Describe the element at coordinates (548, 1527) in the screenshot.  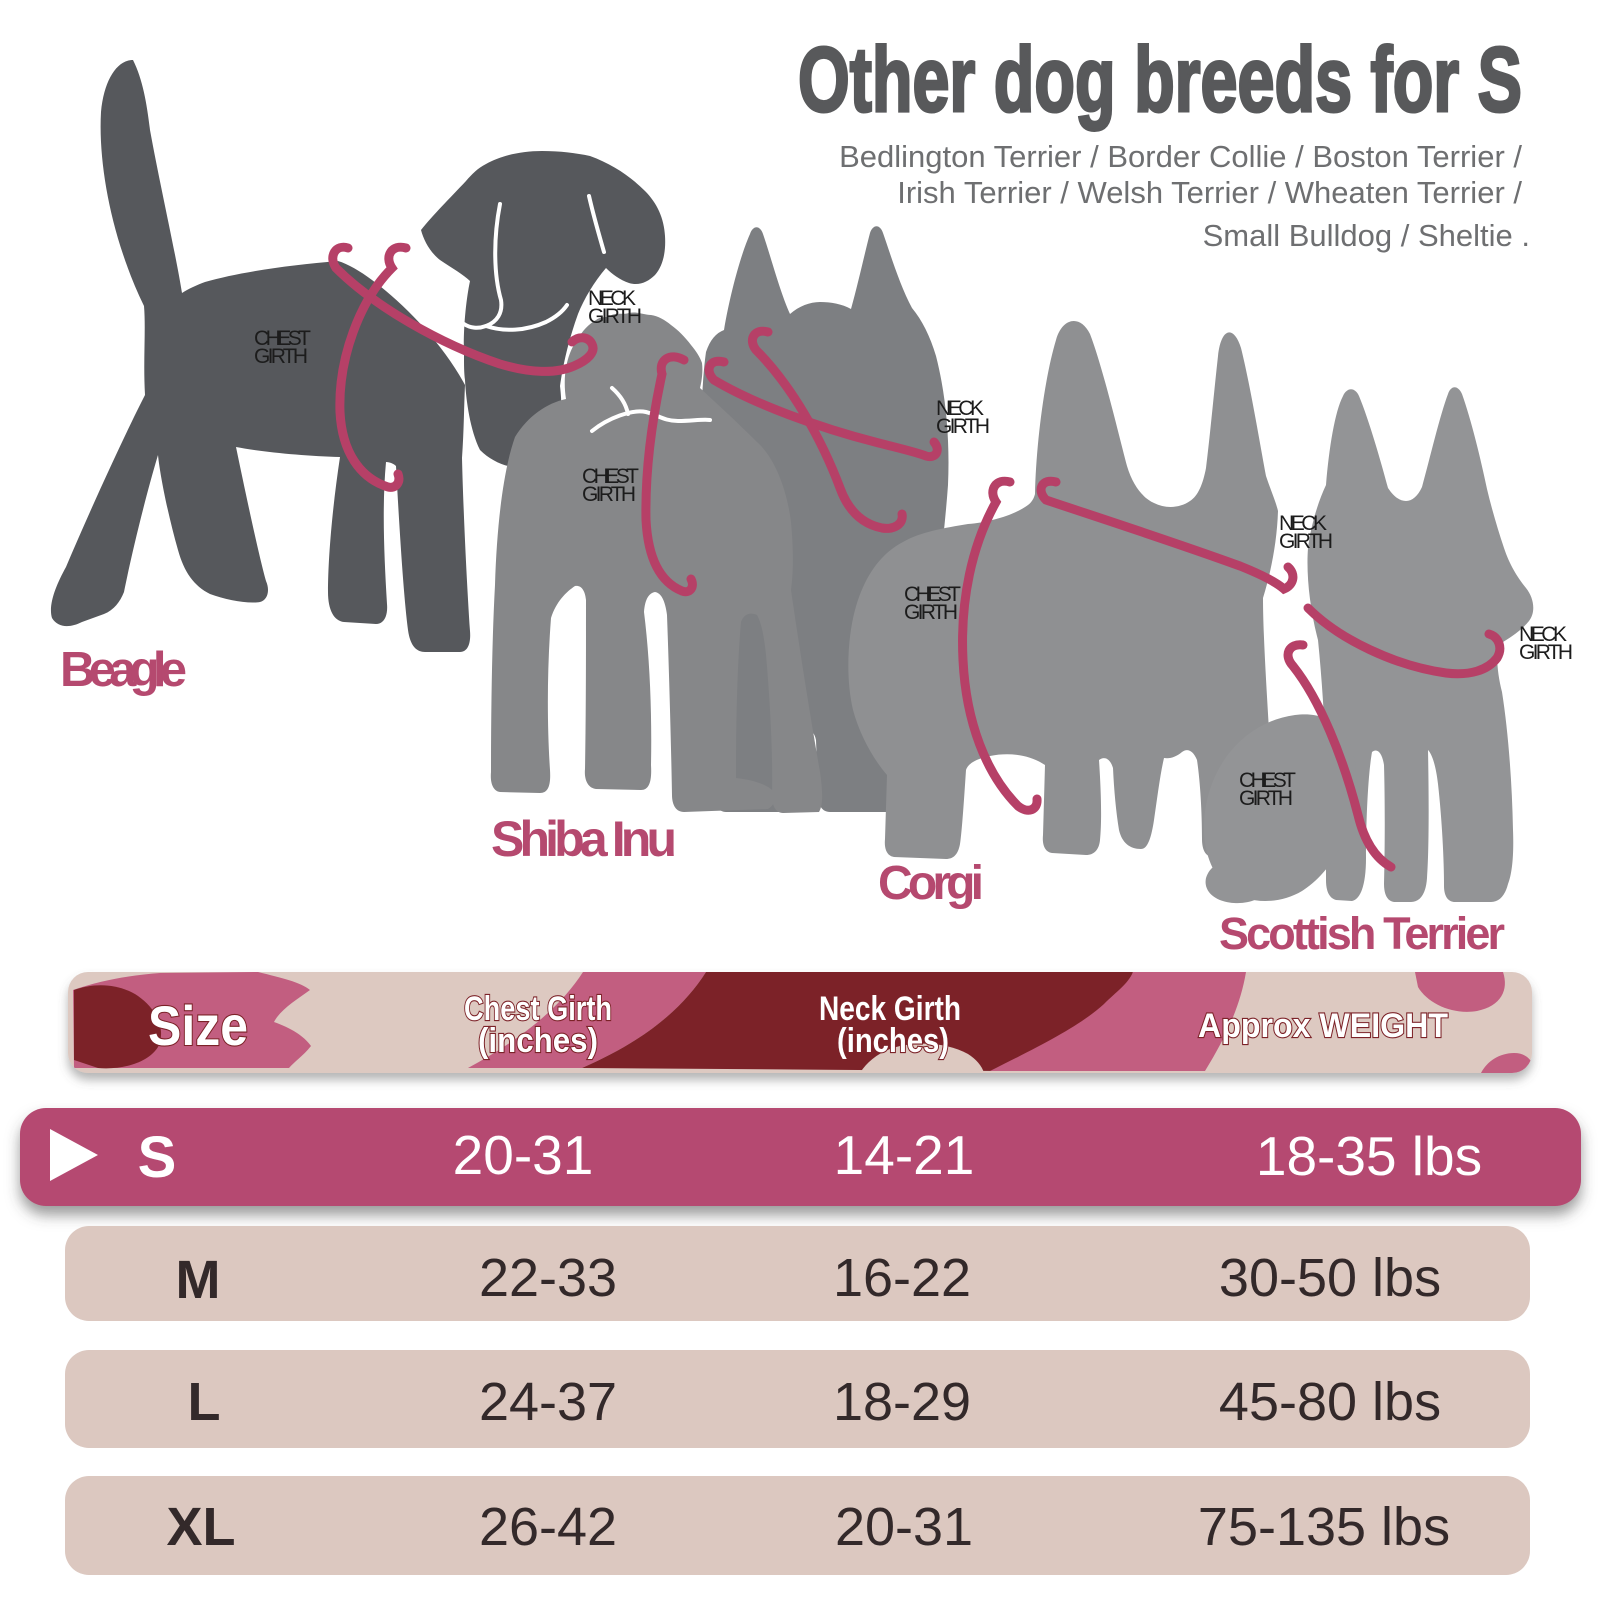
I see `svg-text: 26-42` at that location.